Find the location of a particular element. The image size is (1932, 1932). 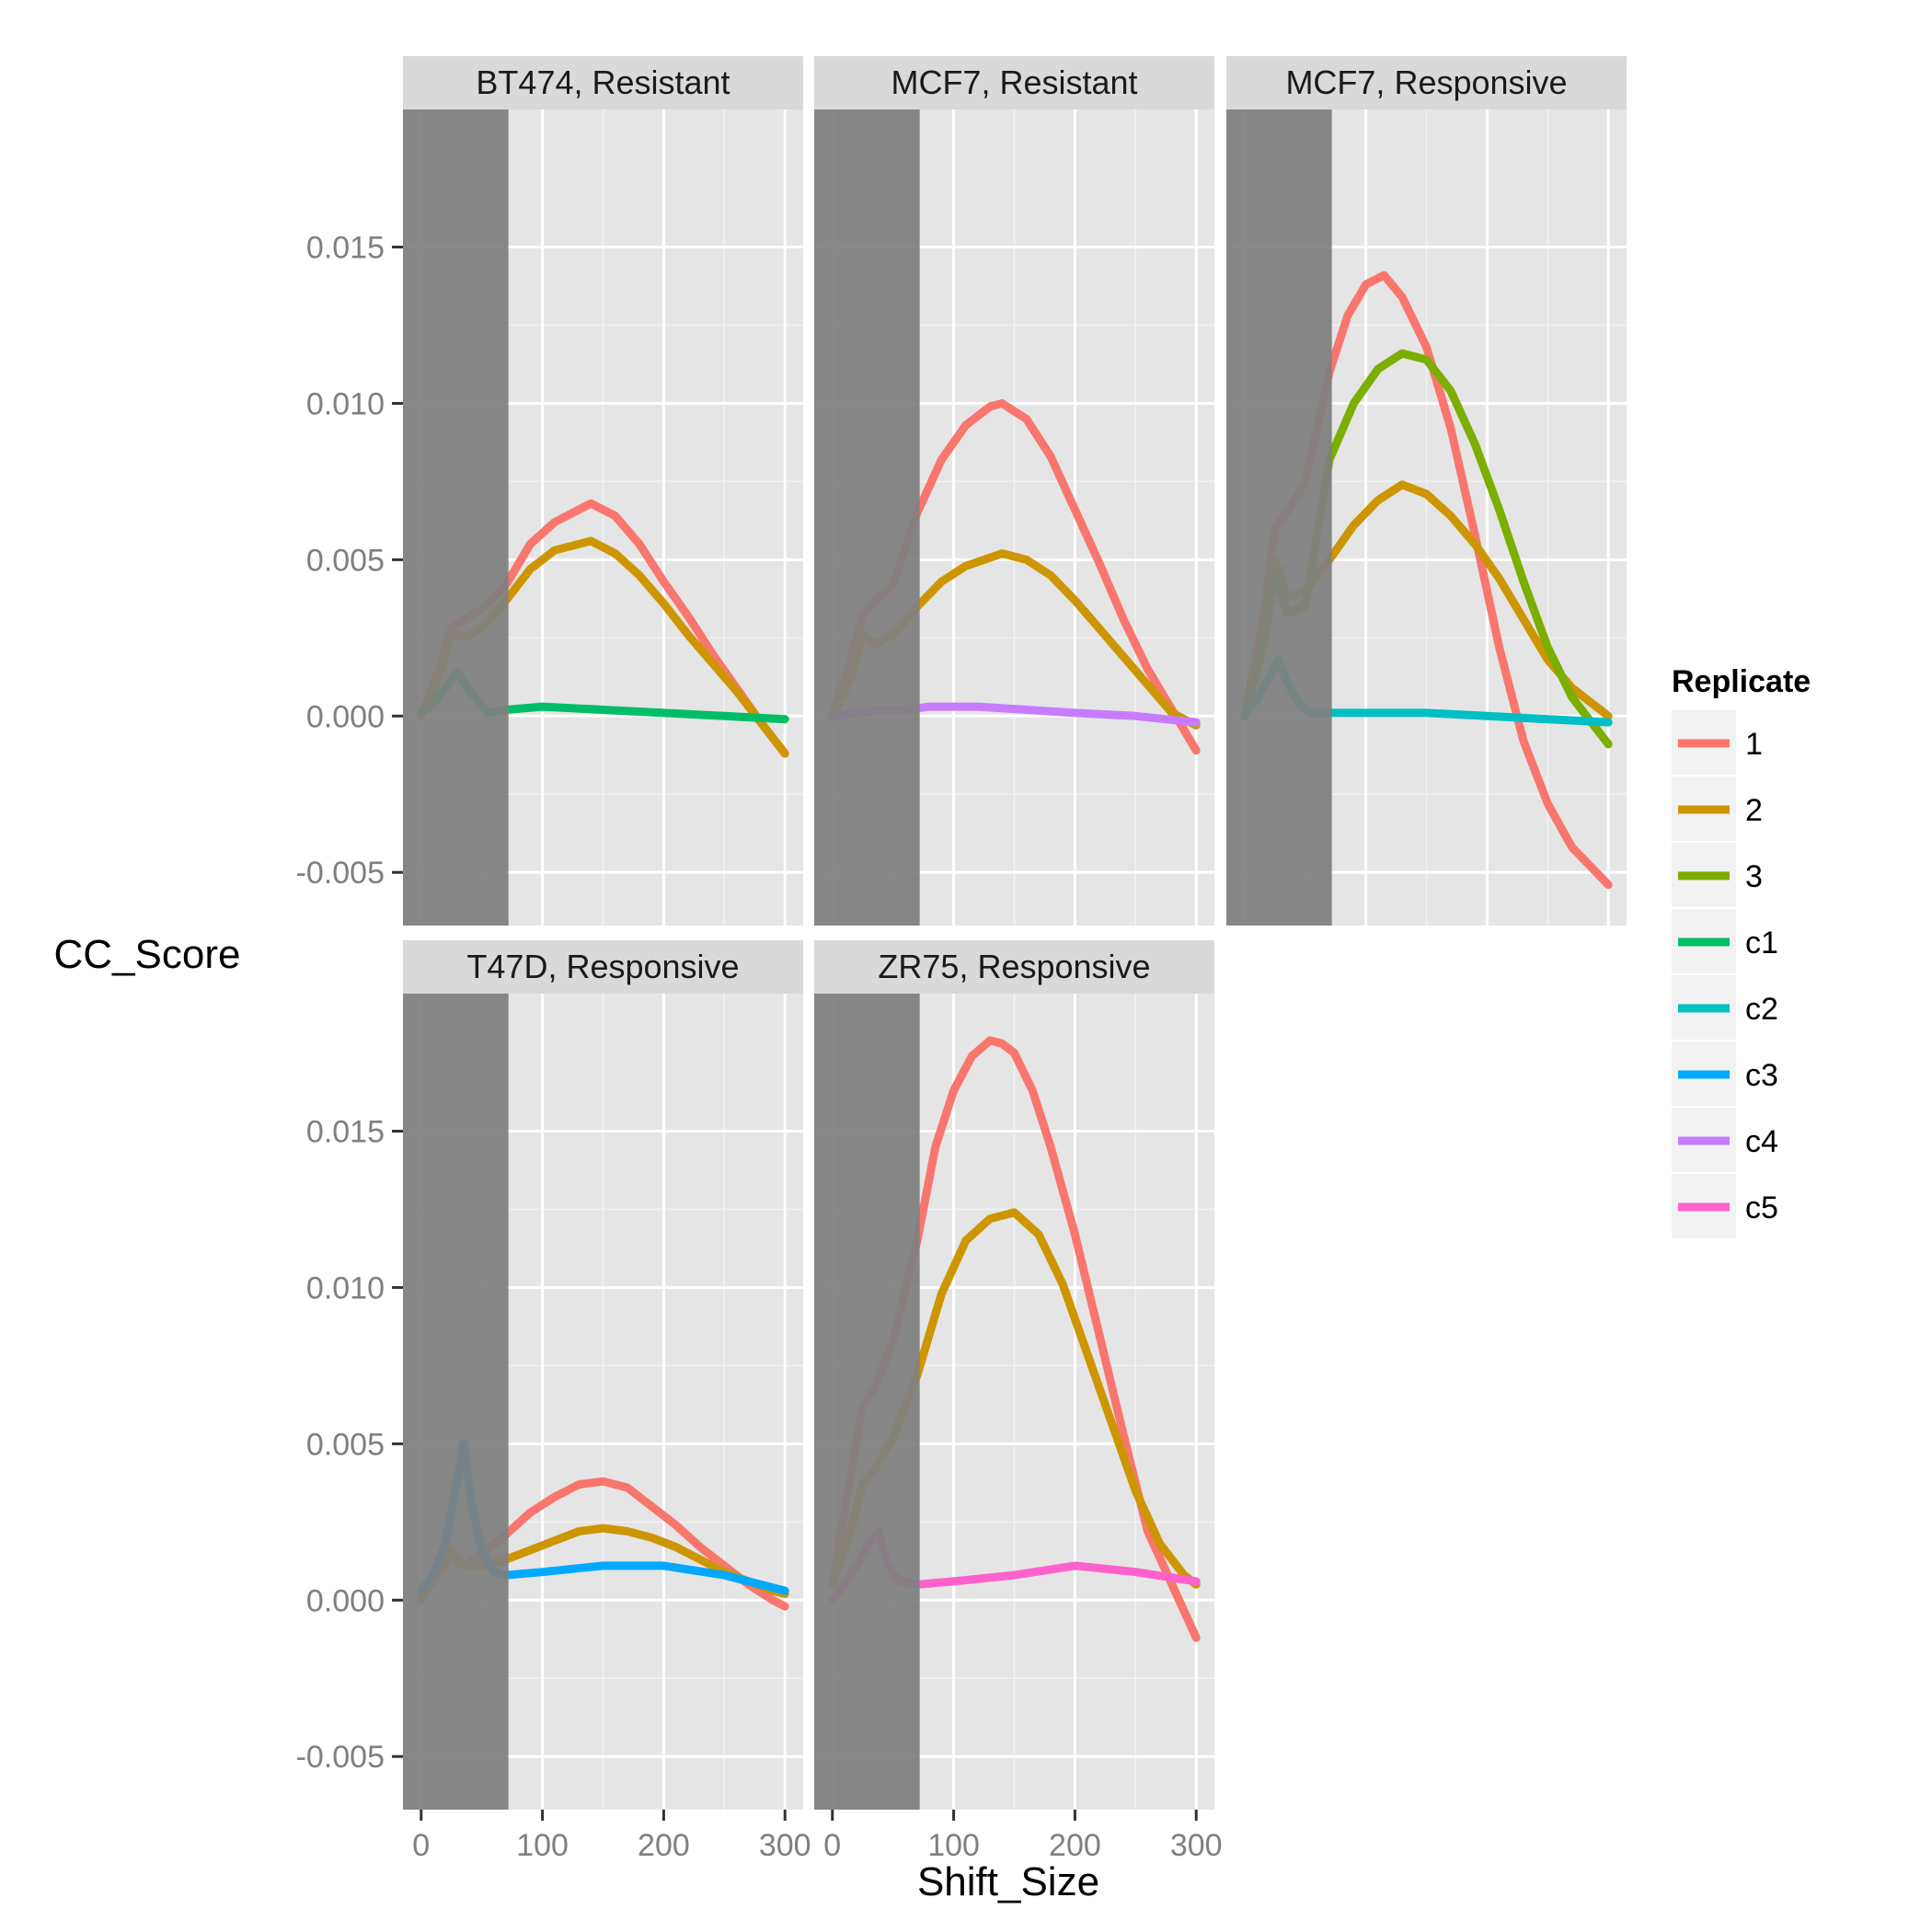

facet-title: T47D, Responsive is located at coordinates (602, 966).